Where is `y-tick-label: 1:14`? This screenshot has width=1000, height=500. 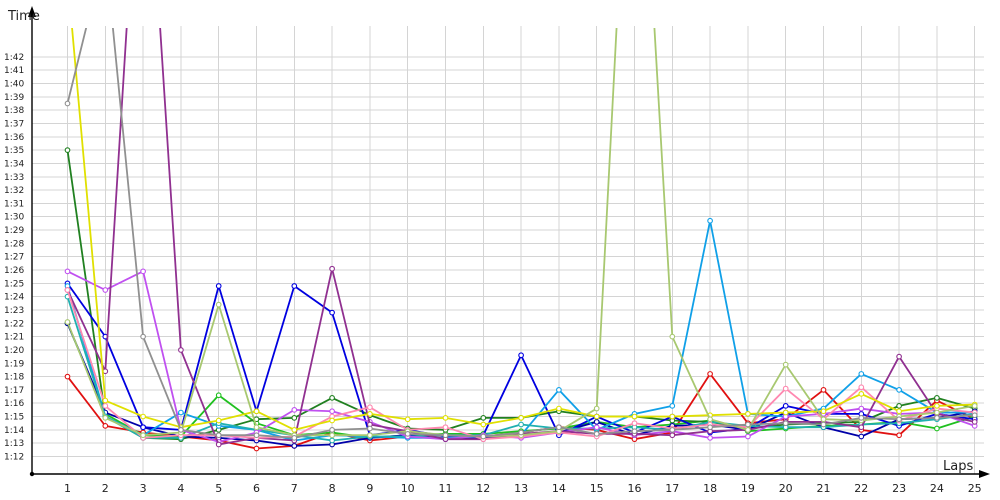 y-tick-label: 1:14 is located at coordinates (14, 431).